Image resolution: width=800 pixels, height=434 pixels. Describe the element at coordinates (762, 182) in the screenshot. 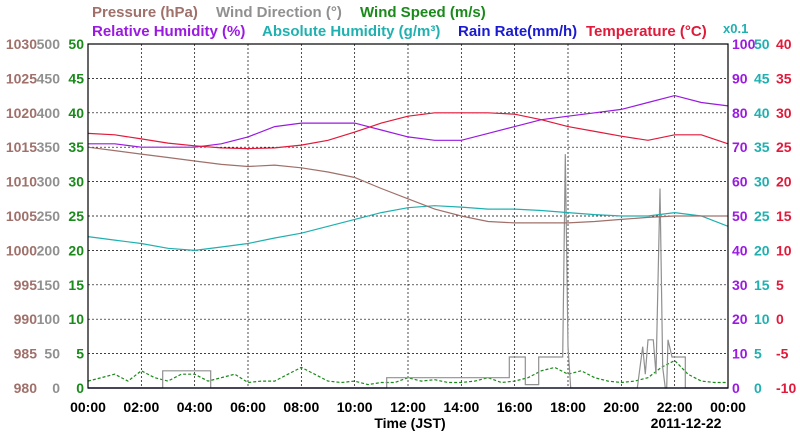

I see `axis-tick-label-ah: 30` at that location.